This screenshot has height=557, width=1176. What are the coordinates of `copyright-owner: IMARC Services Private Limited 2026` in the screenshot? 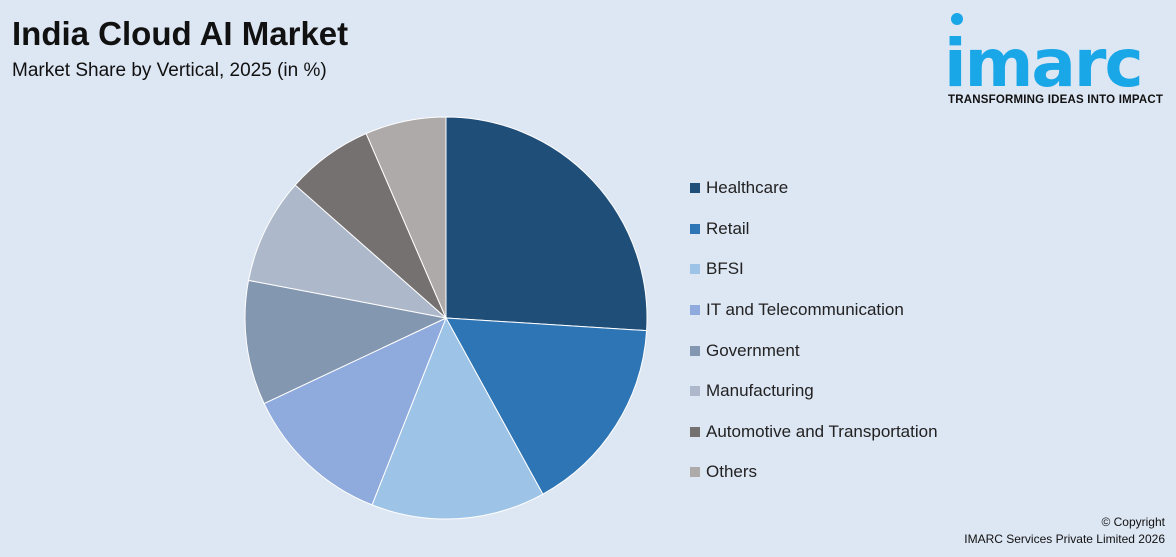 It's located at (1064, 539).